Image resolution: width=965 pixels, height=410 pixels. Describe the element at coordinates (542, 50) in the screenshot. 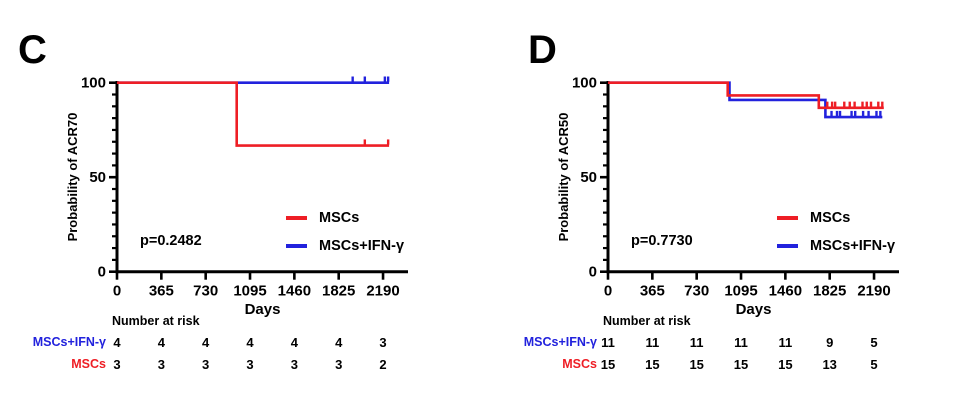

I see `panel-letter-d: D` at that location.